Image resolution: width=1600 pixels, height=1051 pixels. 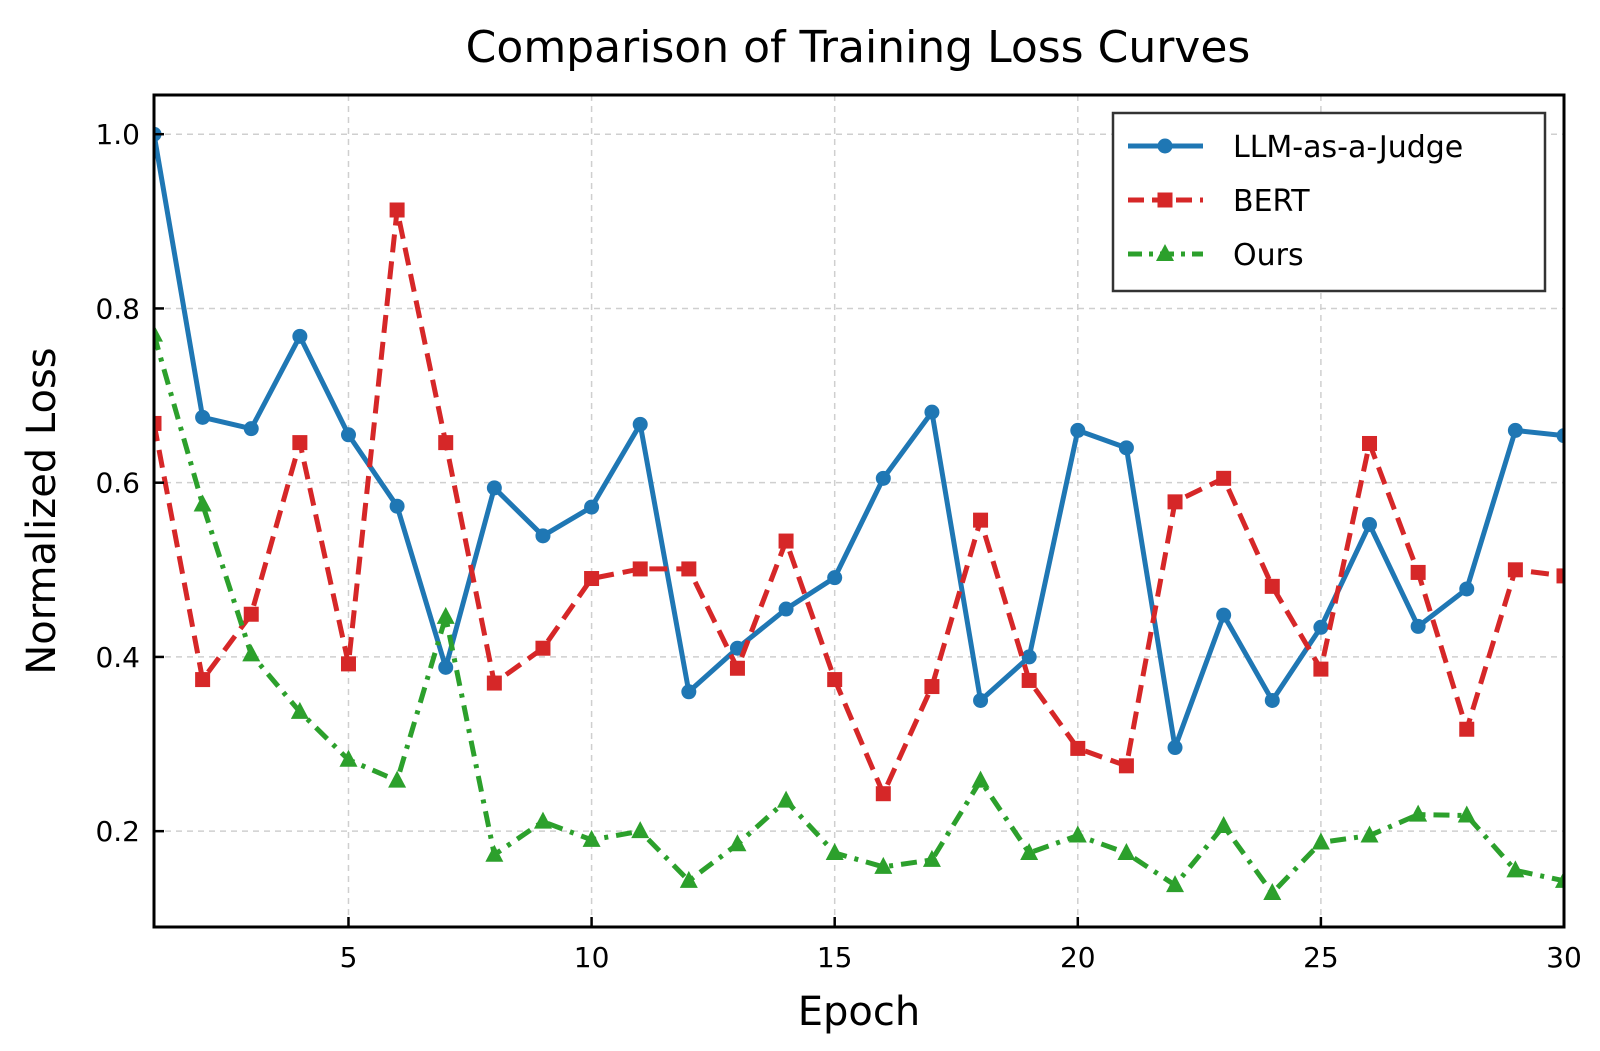 I want to click on chart-title: Comparison of Training Loss Curves, so click(x=858, y=47).